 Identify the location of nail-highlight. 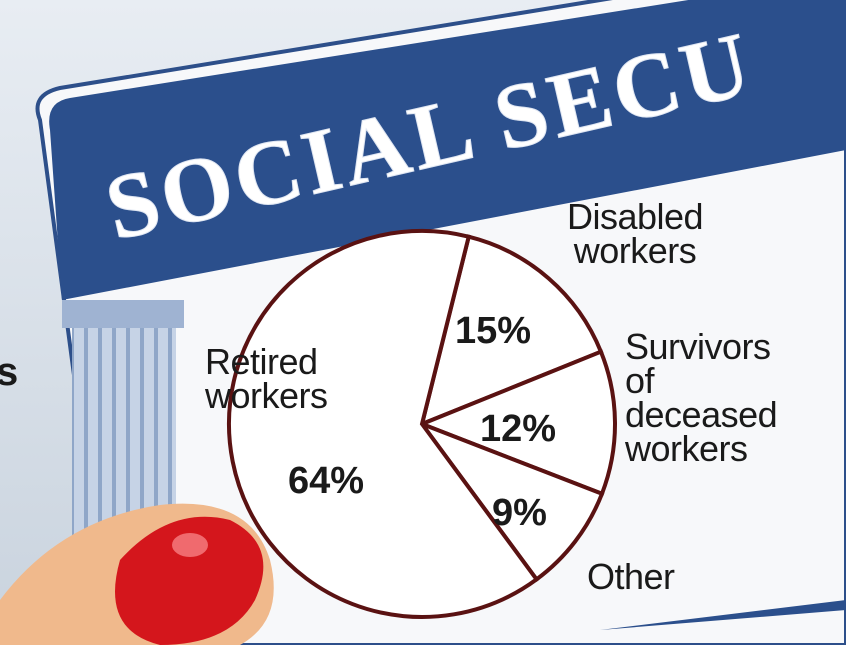
(190, 545).